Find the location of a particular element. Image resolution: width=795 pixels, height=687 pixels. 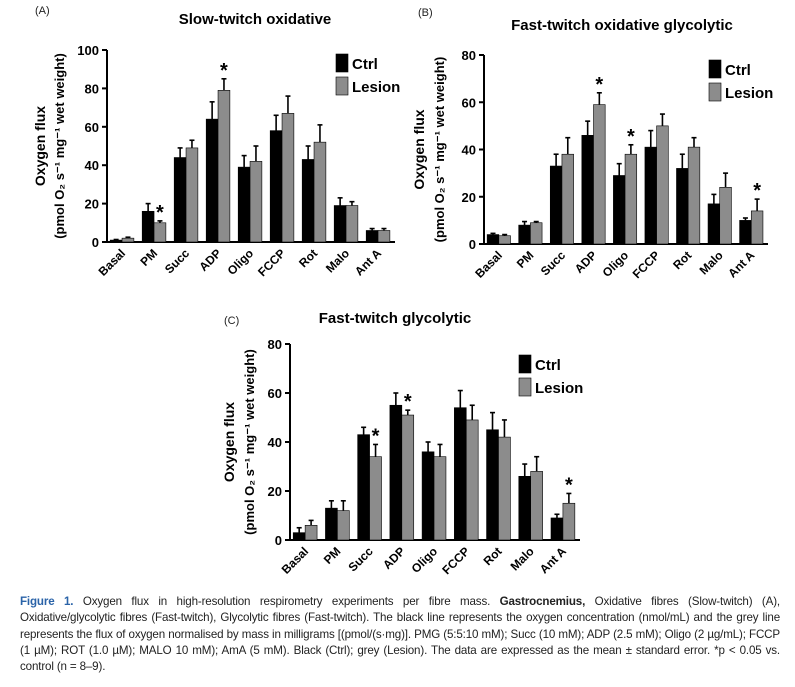

legend-label: Lesion is located at coordinates (559, 388).